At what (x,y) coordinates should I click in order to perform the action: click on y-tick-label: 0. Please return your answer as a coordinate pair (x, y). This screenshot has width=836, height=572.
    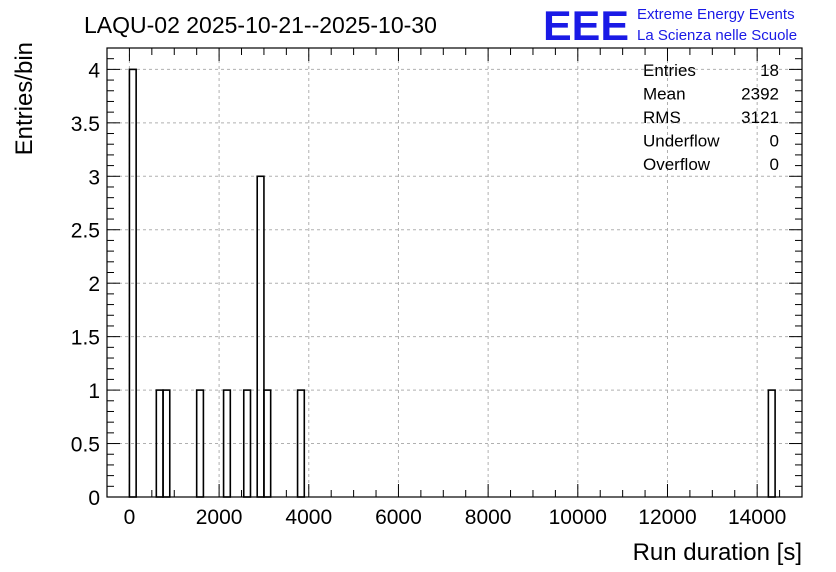
    Looking at the image, I should click on (94, 498).